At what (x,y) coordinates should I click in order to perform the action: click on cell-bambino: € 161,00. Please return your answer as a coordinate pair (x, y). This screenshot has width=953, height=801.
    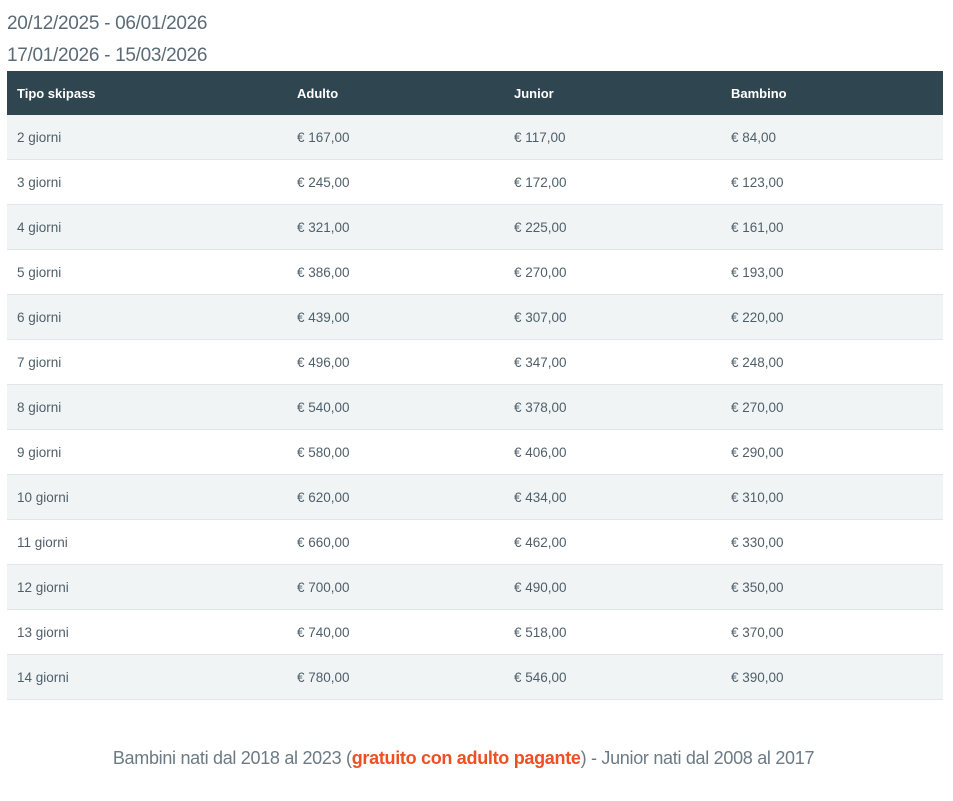
    Looking at the image, I should click on (832, 227).